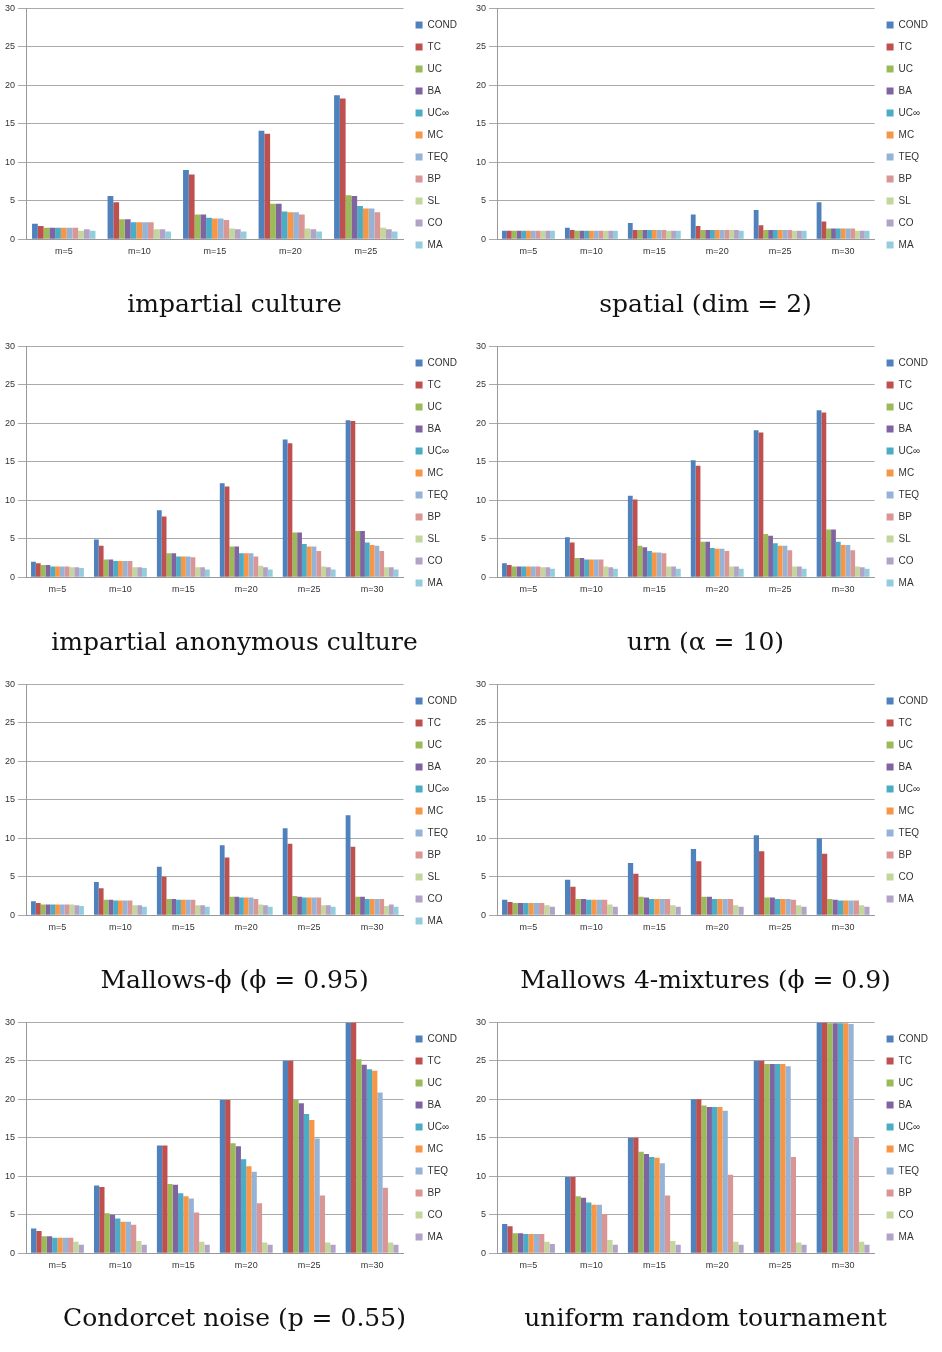 This screenshot has width=942, height=1352. What do you see at coordinates (234, 1317) in the screenshot?
I see `text: Condorcet noise (p = 0.55)` at bounding box center [234, 1317].